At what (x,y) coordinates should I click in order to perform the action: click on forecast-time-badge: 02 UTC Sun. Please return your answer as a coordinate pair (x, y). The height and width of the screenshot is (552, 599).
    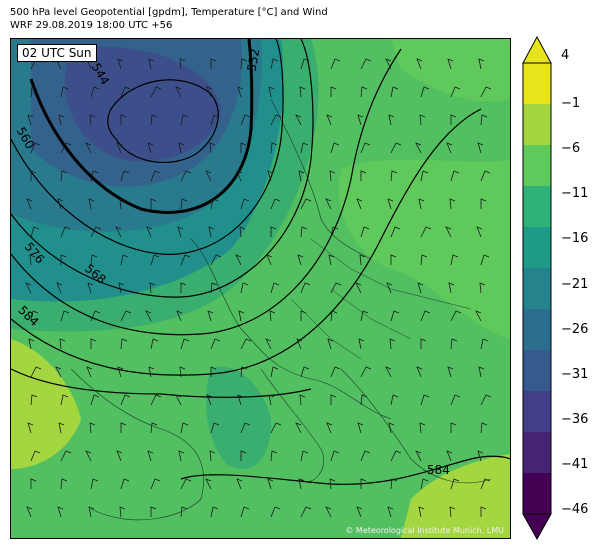
    Looking at the image, I should click on (57, 53).